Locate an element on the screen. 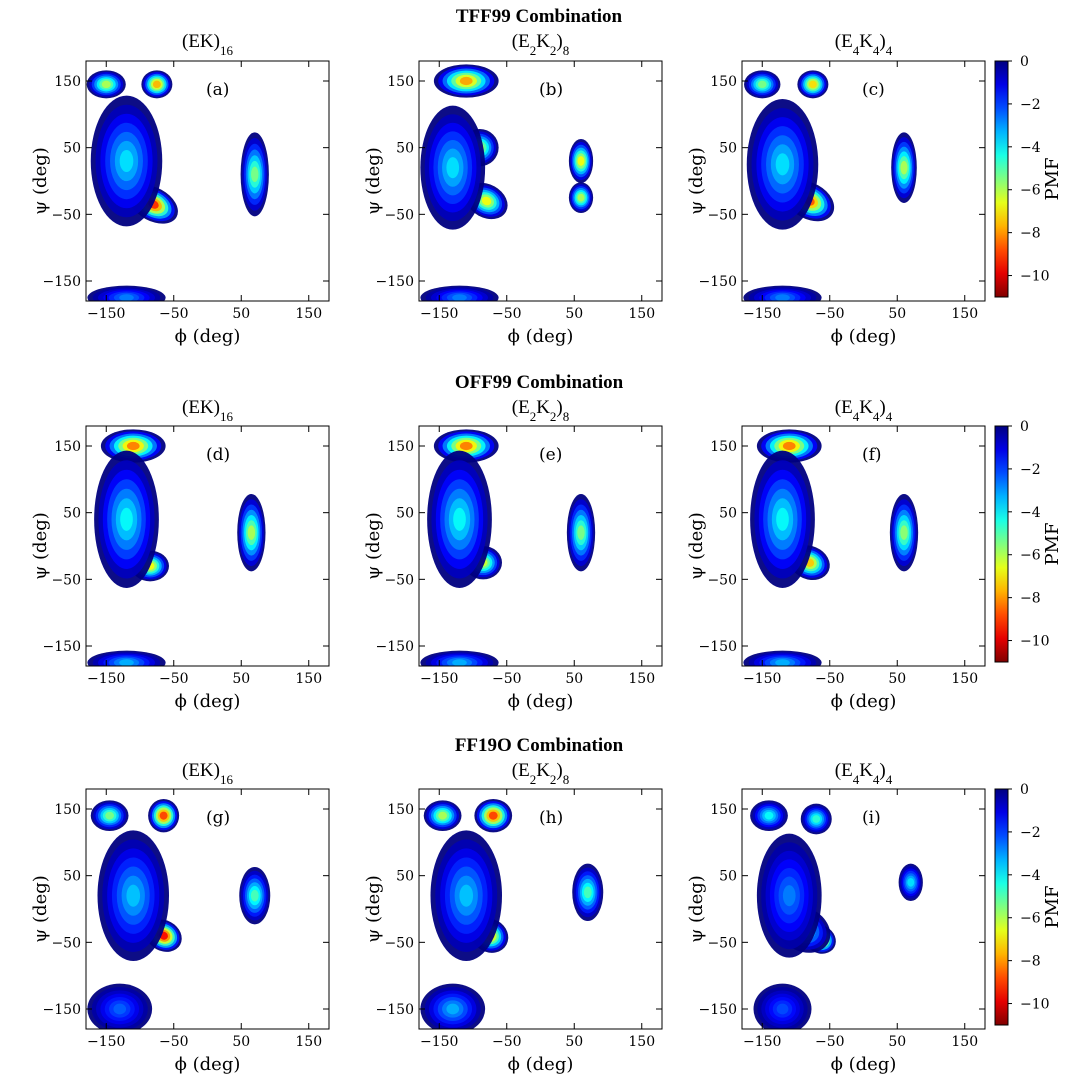 Image resolution: width=1079 pixels, height=1079 pixels. colorbar-tick-label: 0 is located at coordinates (1024, 790).